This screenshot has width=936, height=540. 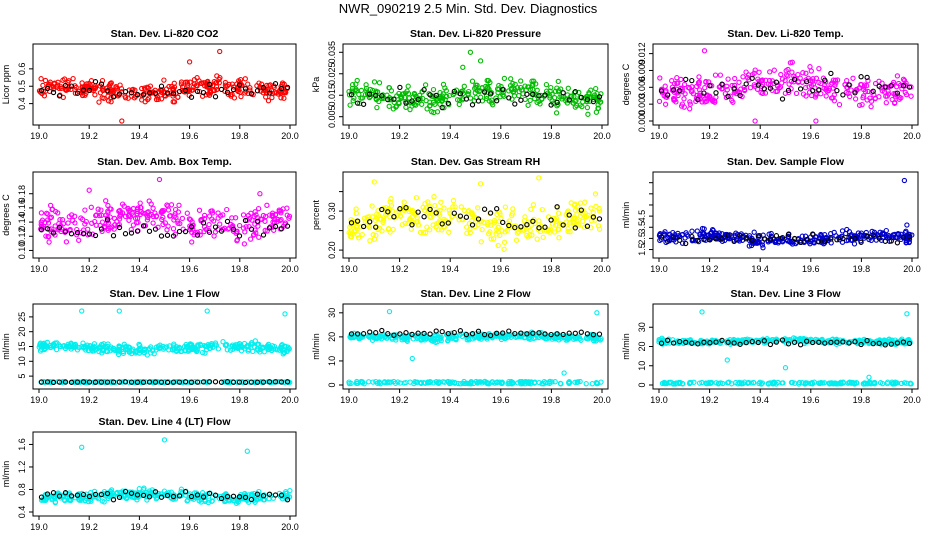 I want to click on y-tick-label: 0, so click(x=642, y=384).